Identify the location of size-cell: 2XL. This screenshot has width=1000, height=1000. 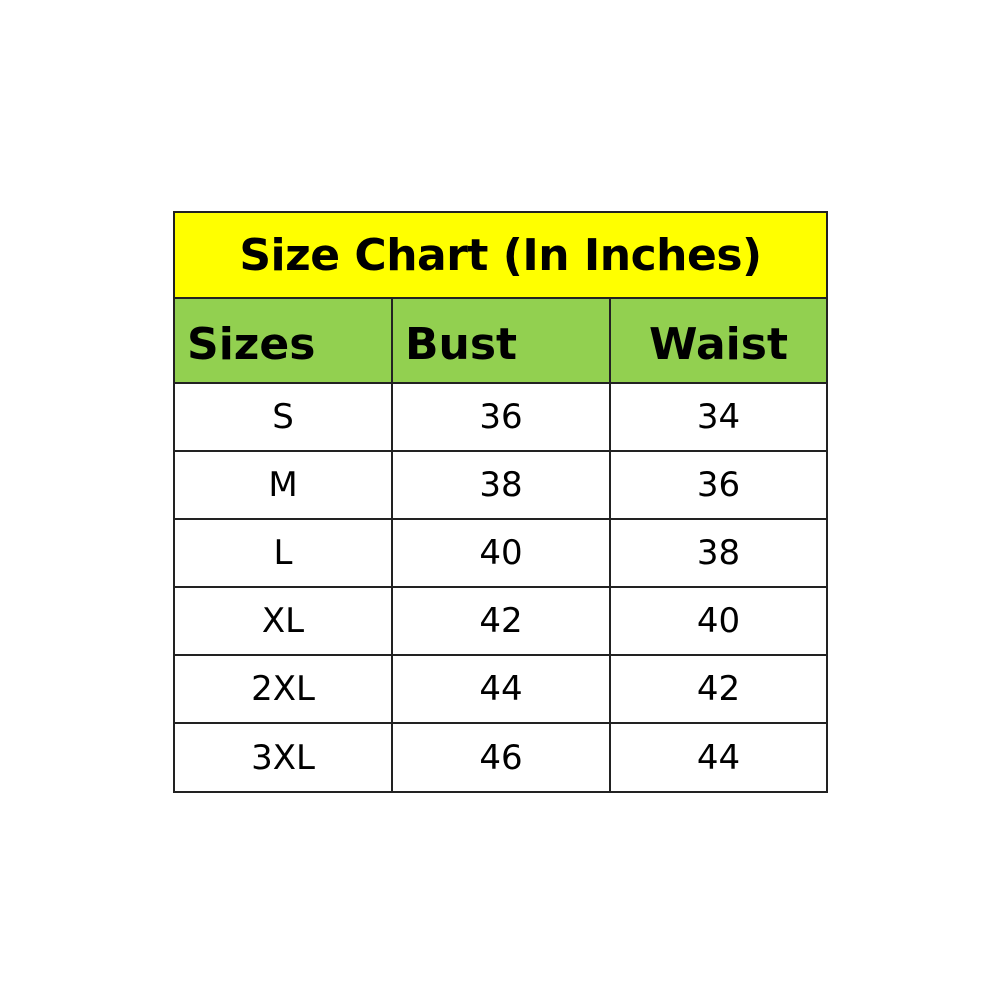
(284, 689).